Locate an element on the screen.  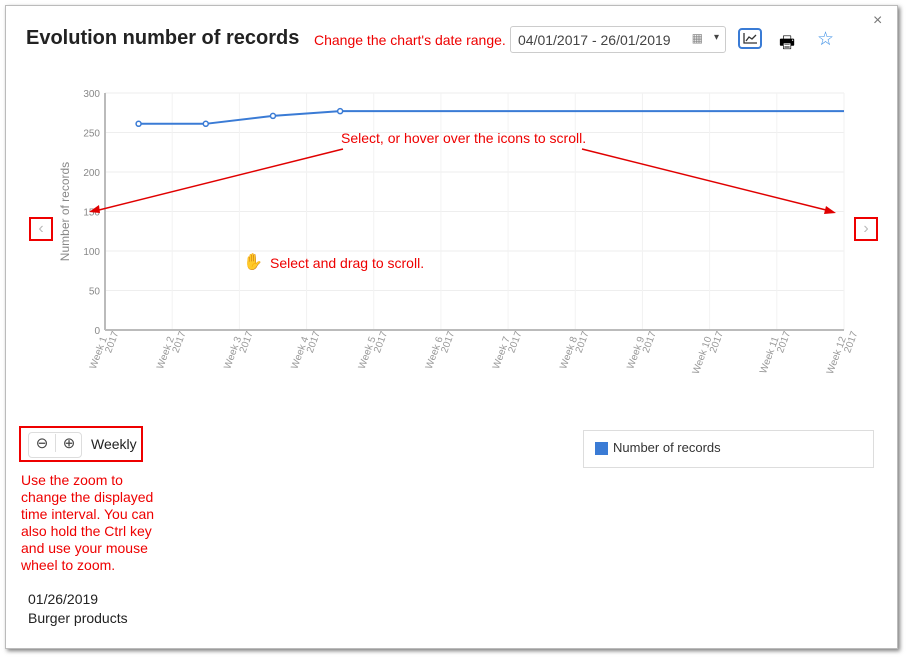
chart-type-button is located at coordinates (750, 38).